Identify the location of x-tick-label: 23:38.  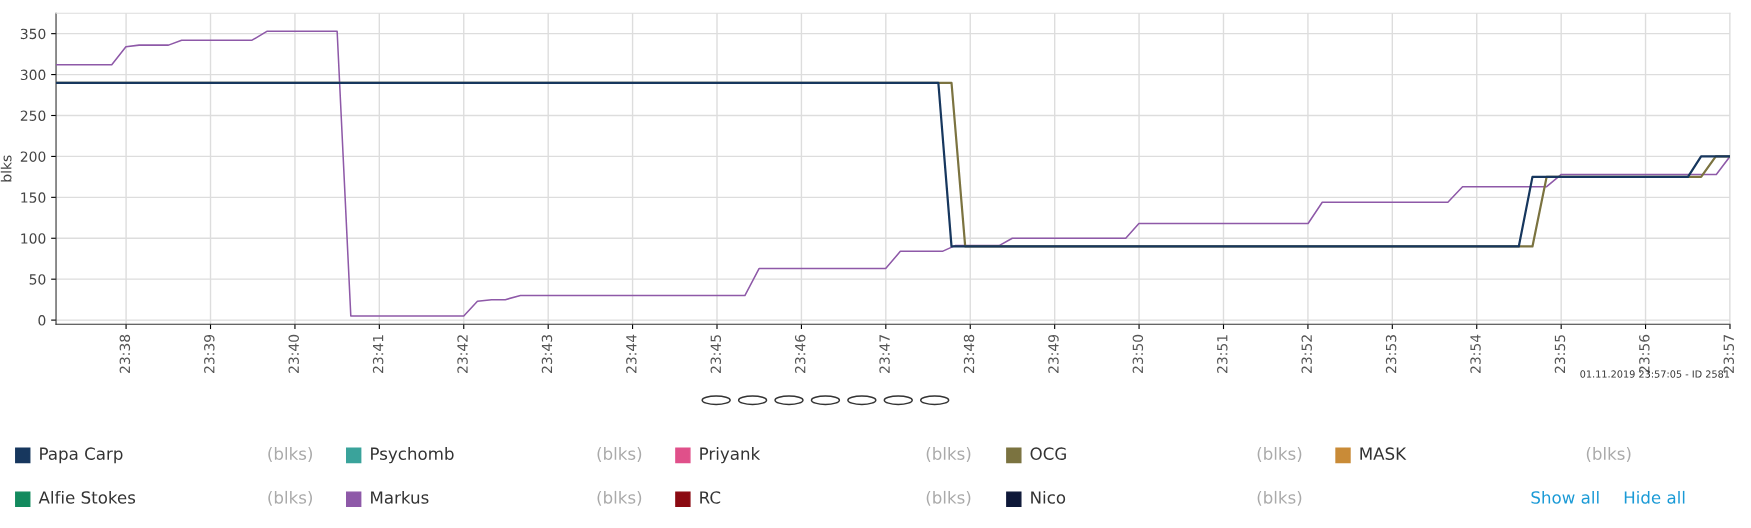
(125, 353).